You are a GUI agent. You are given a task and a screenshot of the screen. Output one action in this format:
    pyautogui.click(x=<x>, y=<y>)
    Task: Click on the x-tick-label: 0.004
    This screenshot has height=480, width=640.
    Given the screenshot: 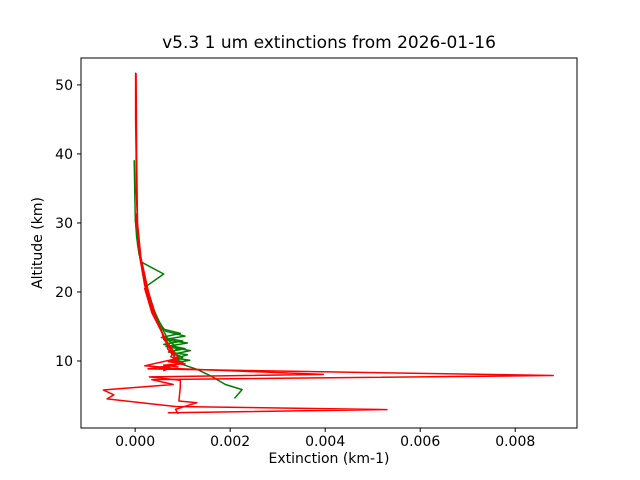 What is the action you would take?
    pyautogui.click(x=325, y=442)
    